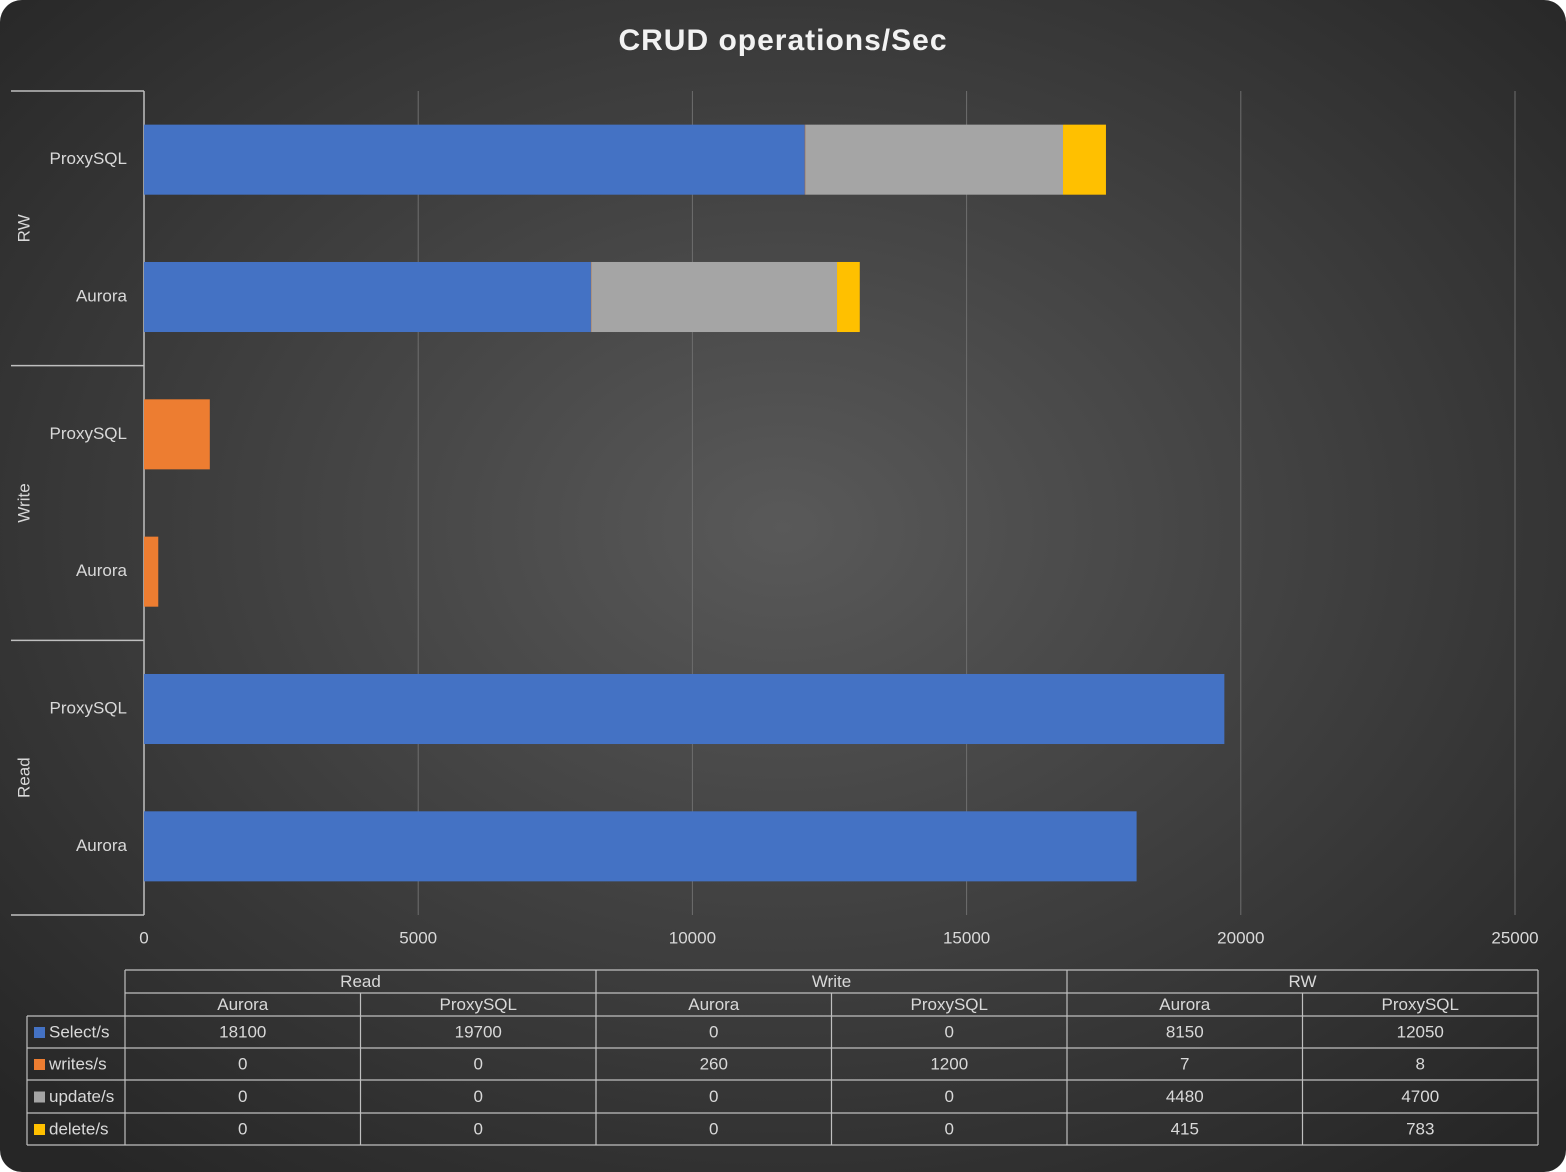 Image resolution: width=1566 pixels, height=1172 pixels. I want to click on x-tick-label: 20000, so click(1240, 937).